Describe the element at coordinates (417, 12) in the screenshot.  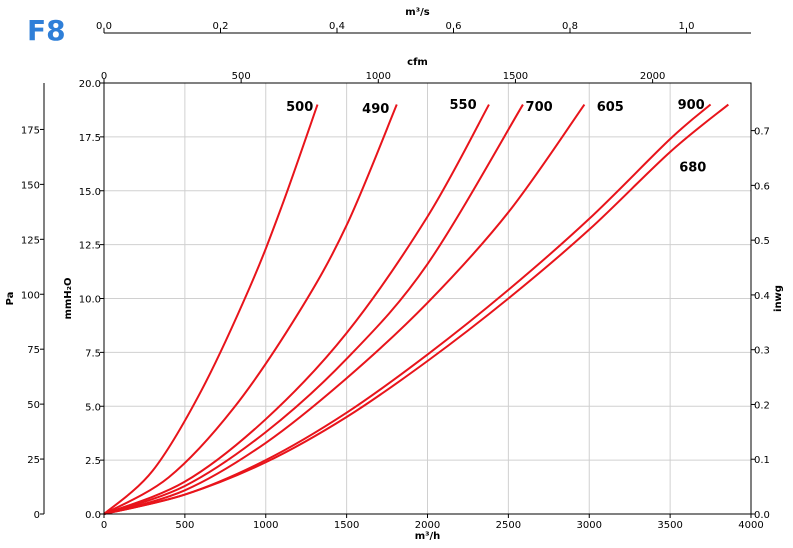
I see `m3s-axis-label: m³/s` at that location.